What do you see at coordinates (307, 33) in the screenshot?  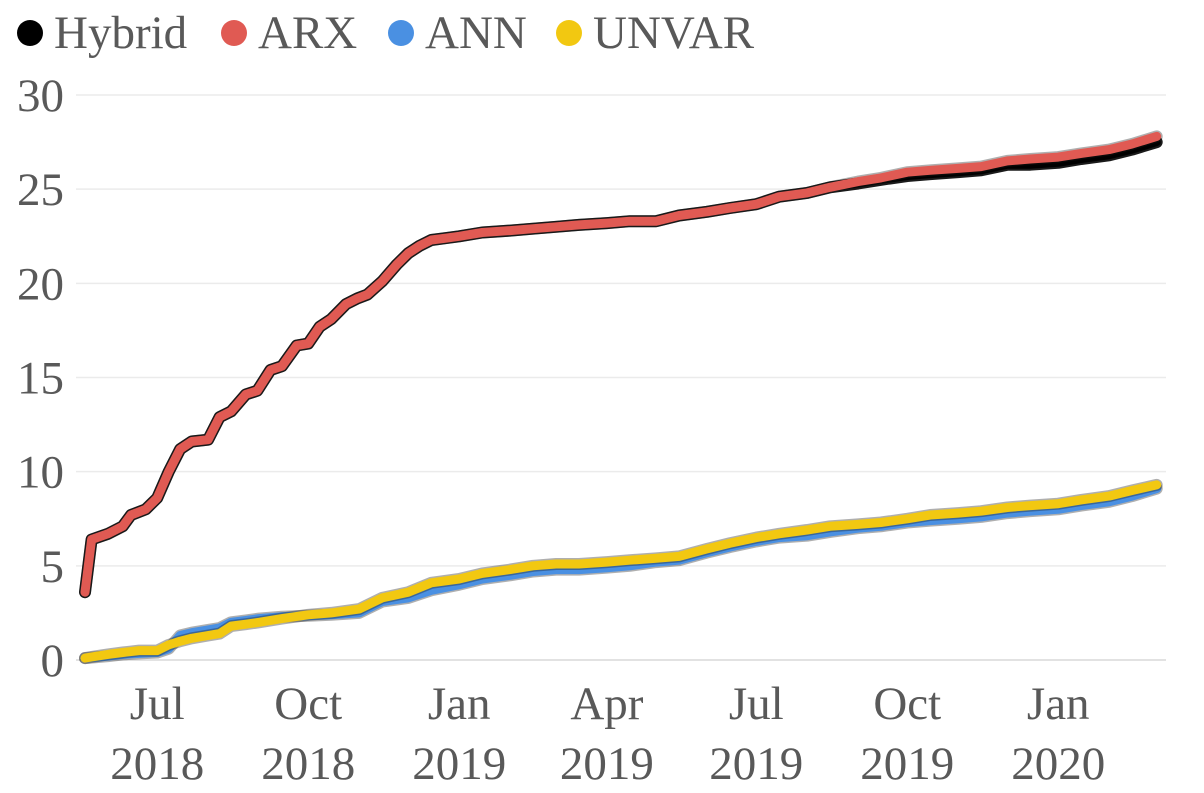 I see `legend-label-arx: ARX` at bounding box center [307, 33].